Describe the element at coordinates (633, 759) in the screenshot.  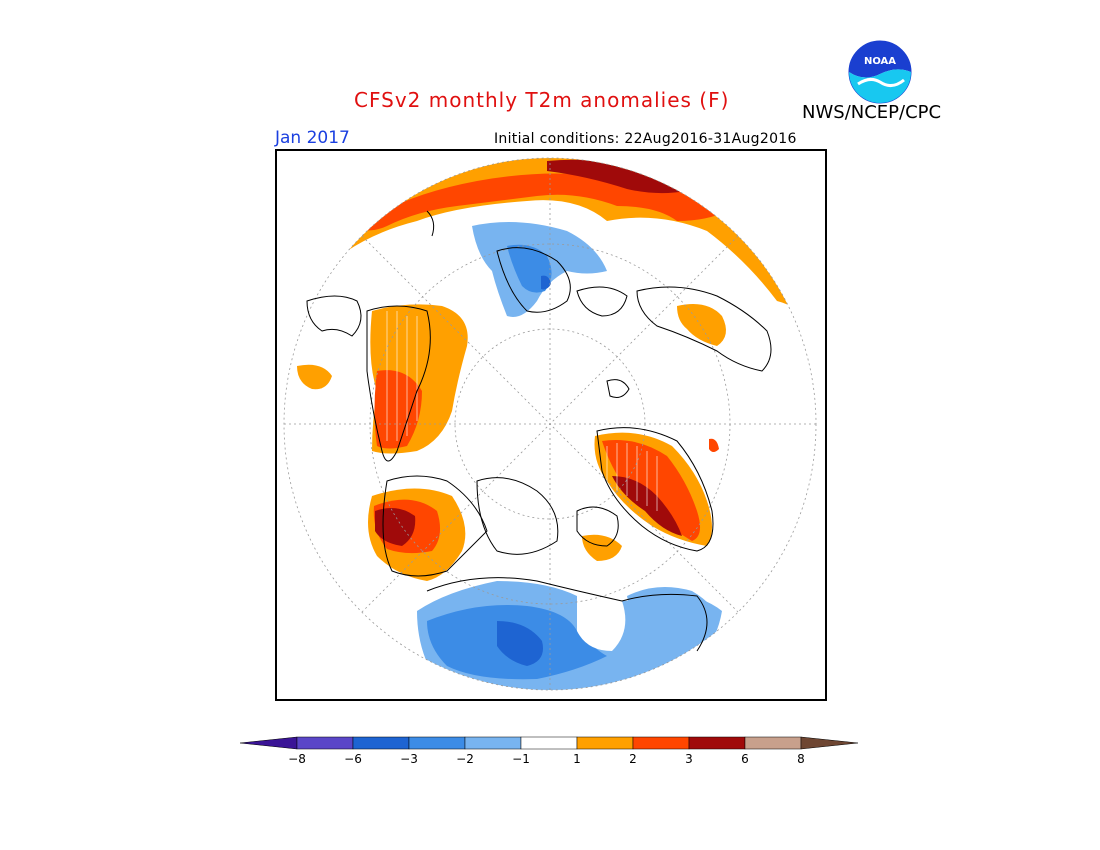
I see `colorbar-tick-label: 2` at that location.